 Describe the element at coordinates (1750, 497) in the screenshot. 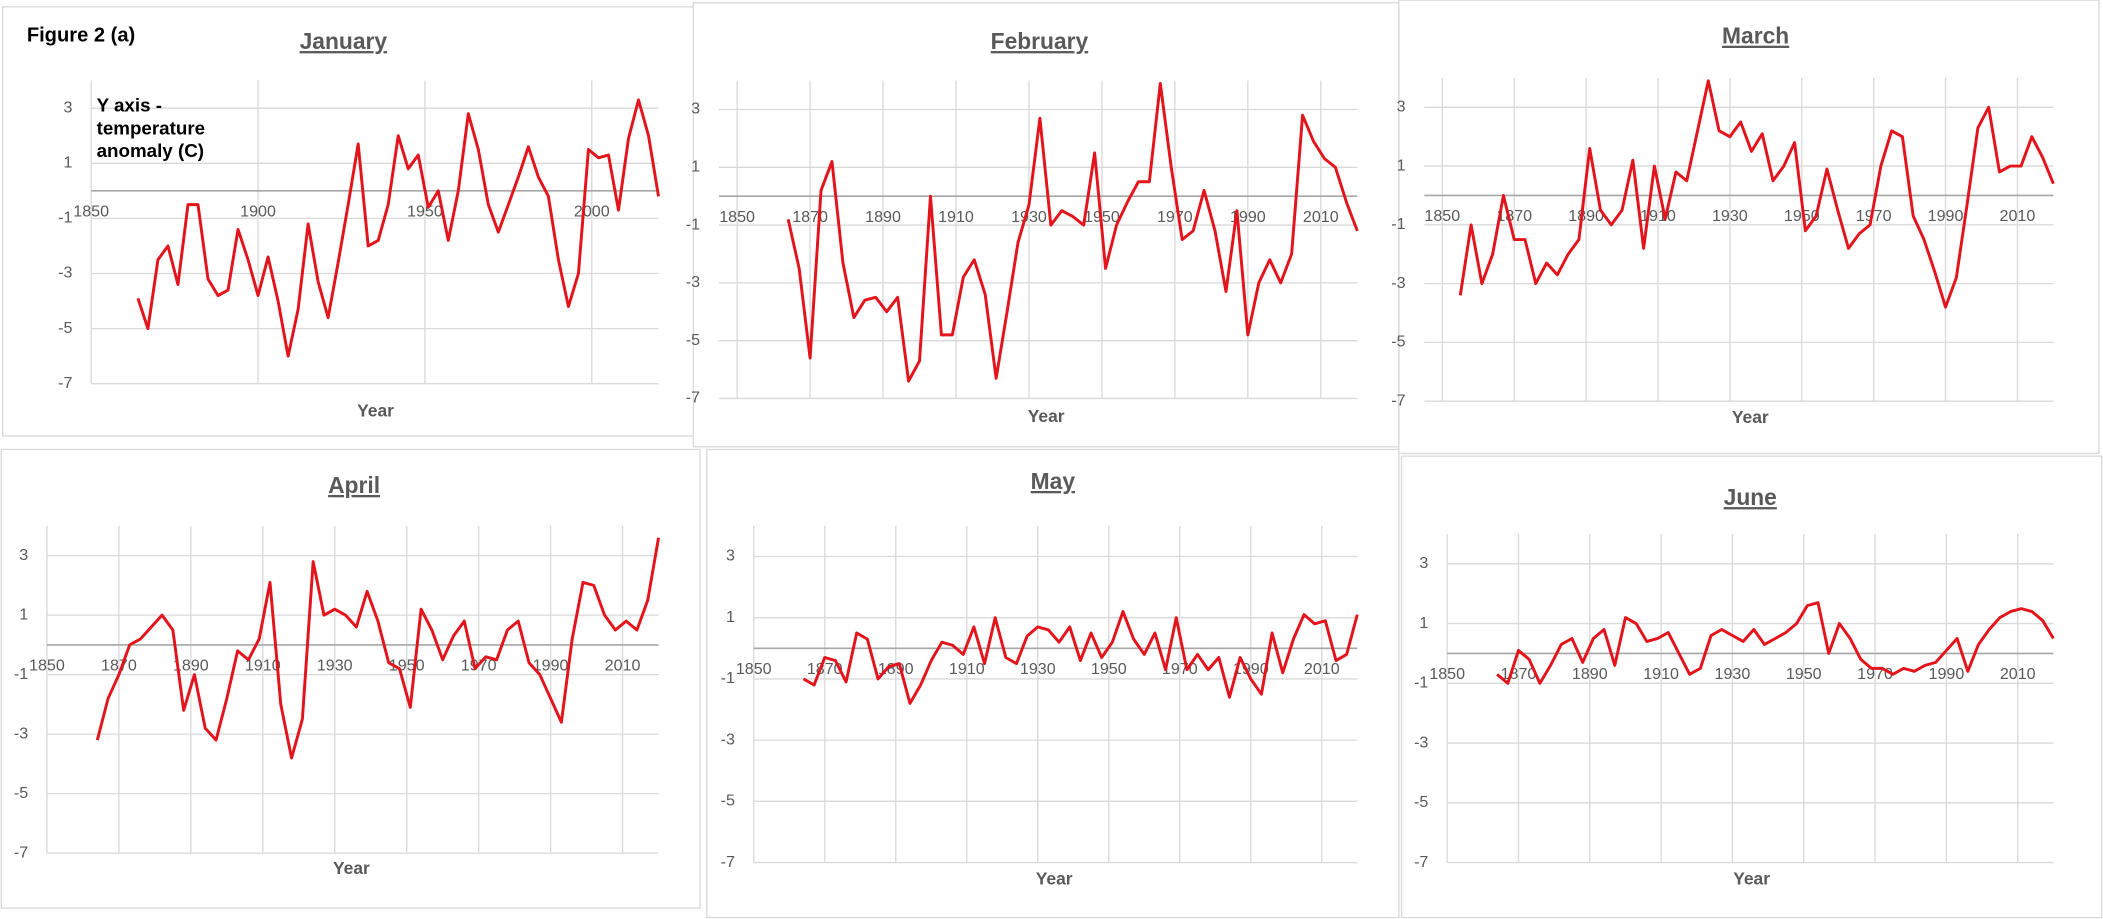

I see `chart-title: June` at that location.